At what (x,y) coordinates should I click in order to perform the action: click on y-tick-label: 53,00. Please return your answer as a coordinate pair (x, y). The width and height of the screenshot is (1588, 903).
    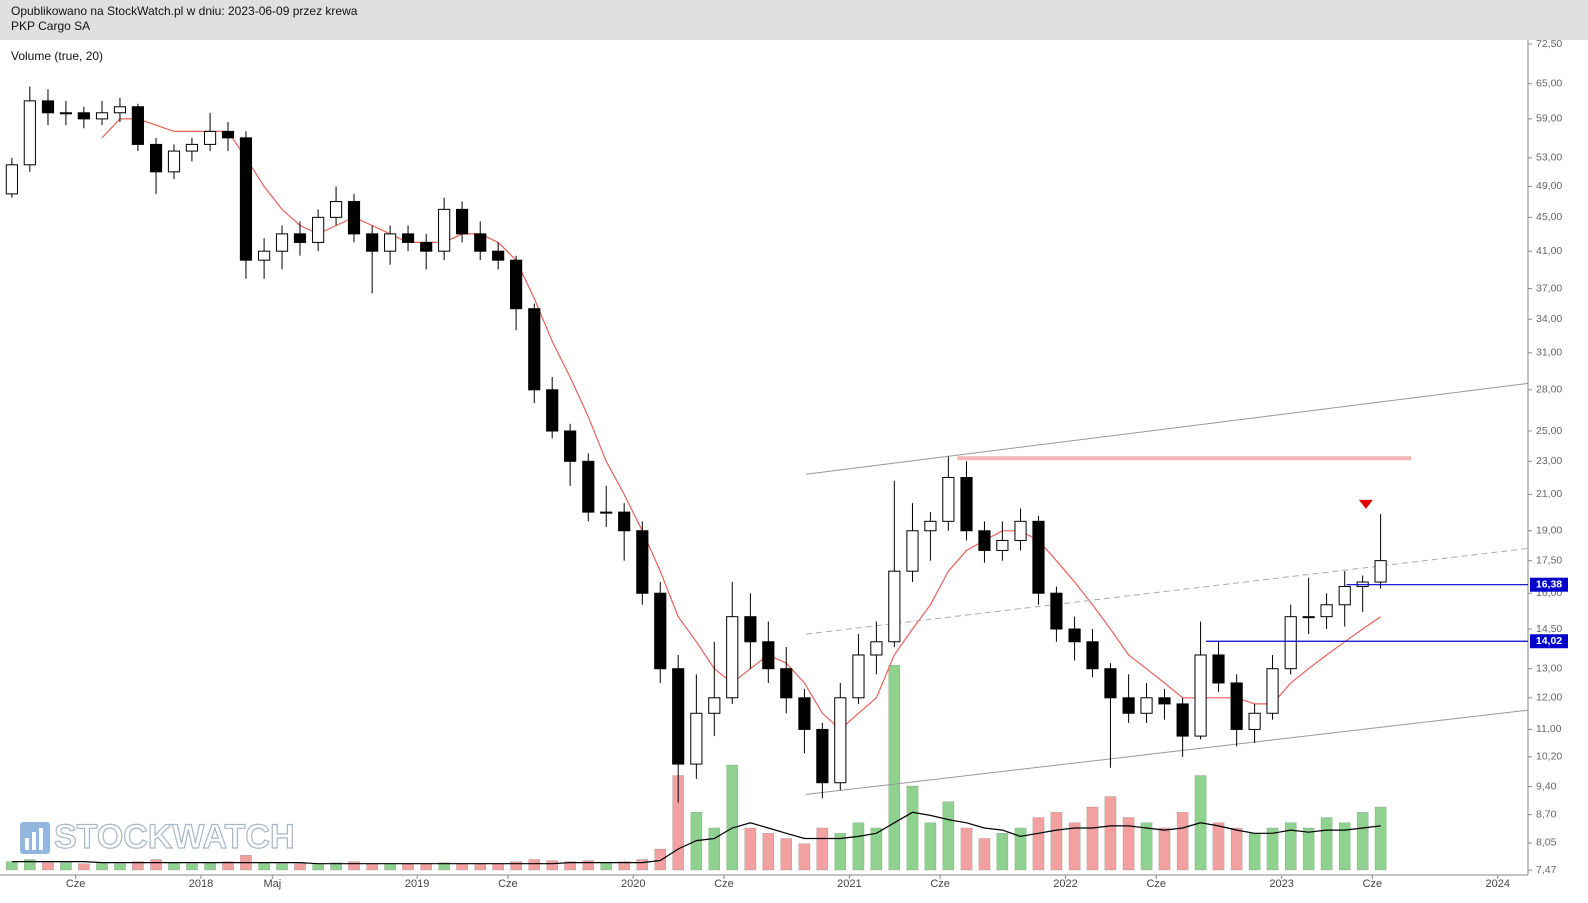
    Looking at the image, I should click on (1549, 158).